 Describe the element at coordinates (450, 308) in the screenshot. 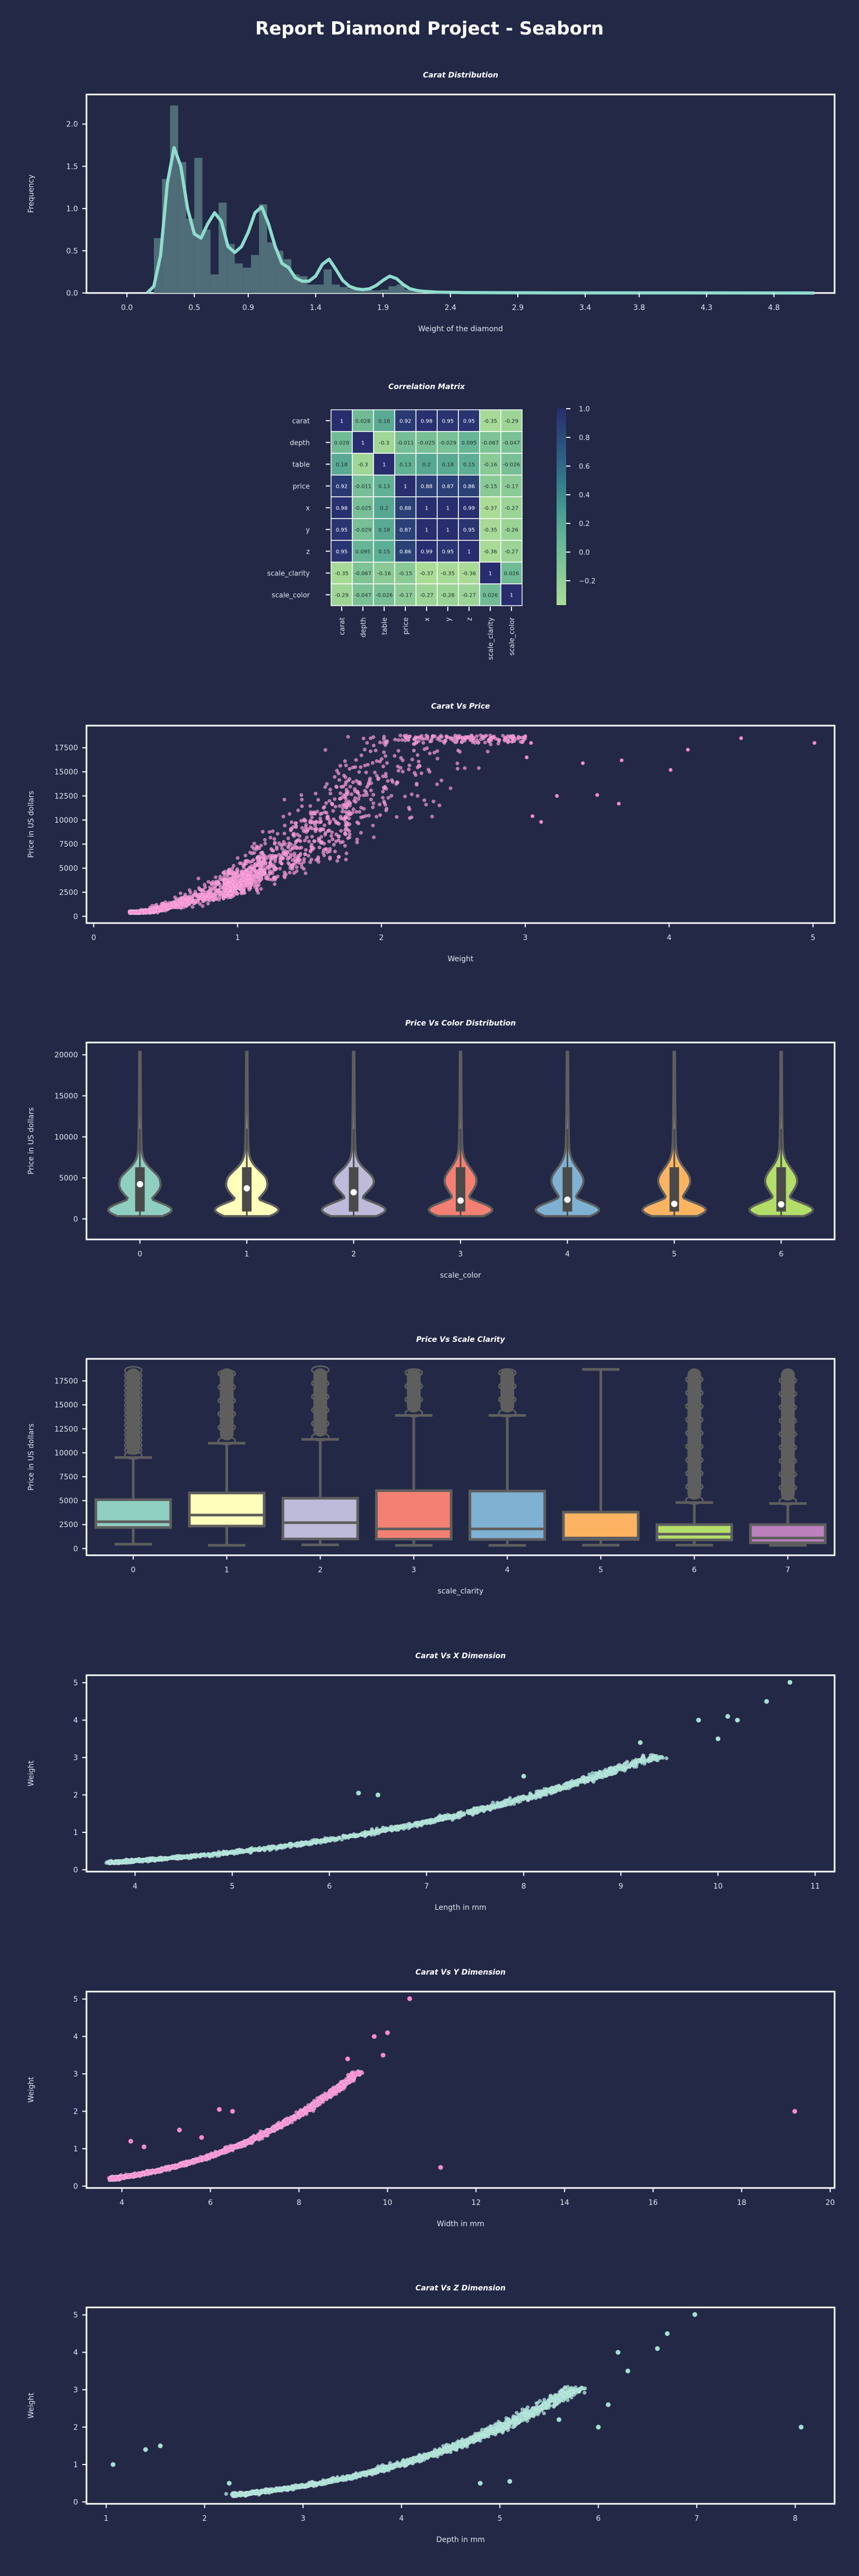

I see `carat-xtick: 2.4` at that location.